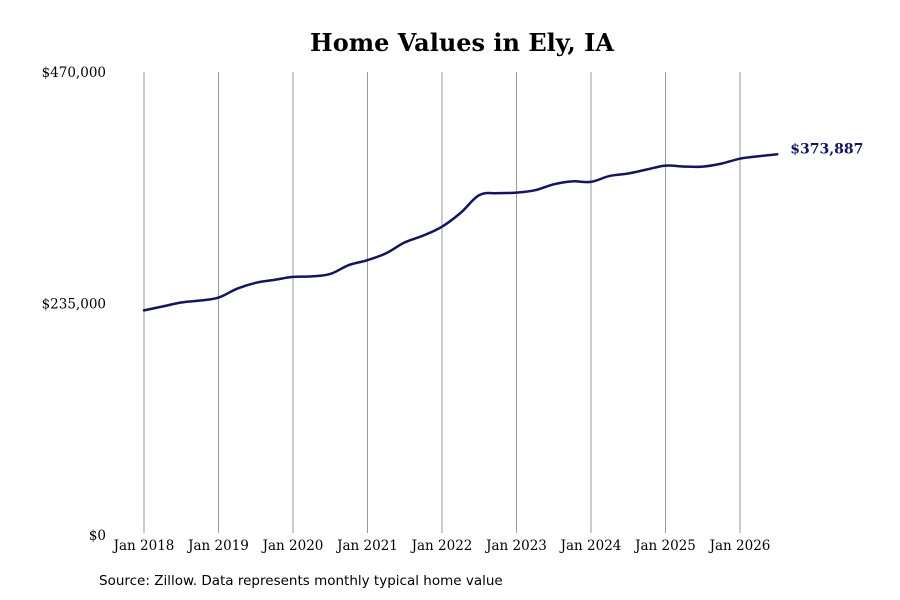 This screenshot has height=600, width=900. Describe the element at coordinates (664, 546) in the screenshot. I see `x-tick-label: Jan 2025` at that location.